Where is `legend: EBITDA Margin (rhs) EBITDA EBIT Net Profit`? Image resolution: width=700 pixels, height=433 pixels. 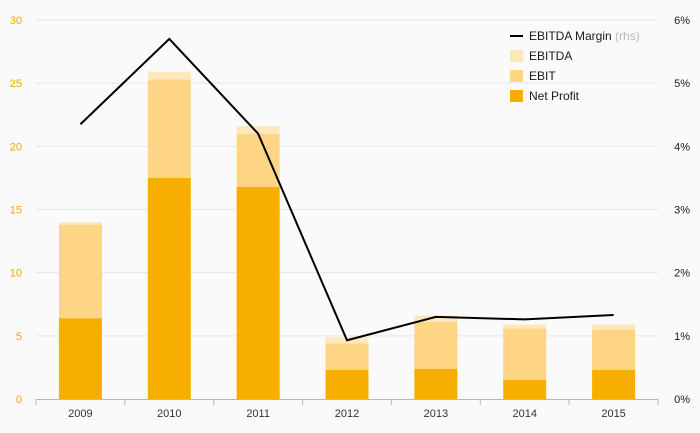
legend: EBITDA Margin (rhs) EBITDA EBIT Net Profit is located at coordinates (575, 66).